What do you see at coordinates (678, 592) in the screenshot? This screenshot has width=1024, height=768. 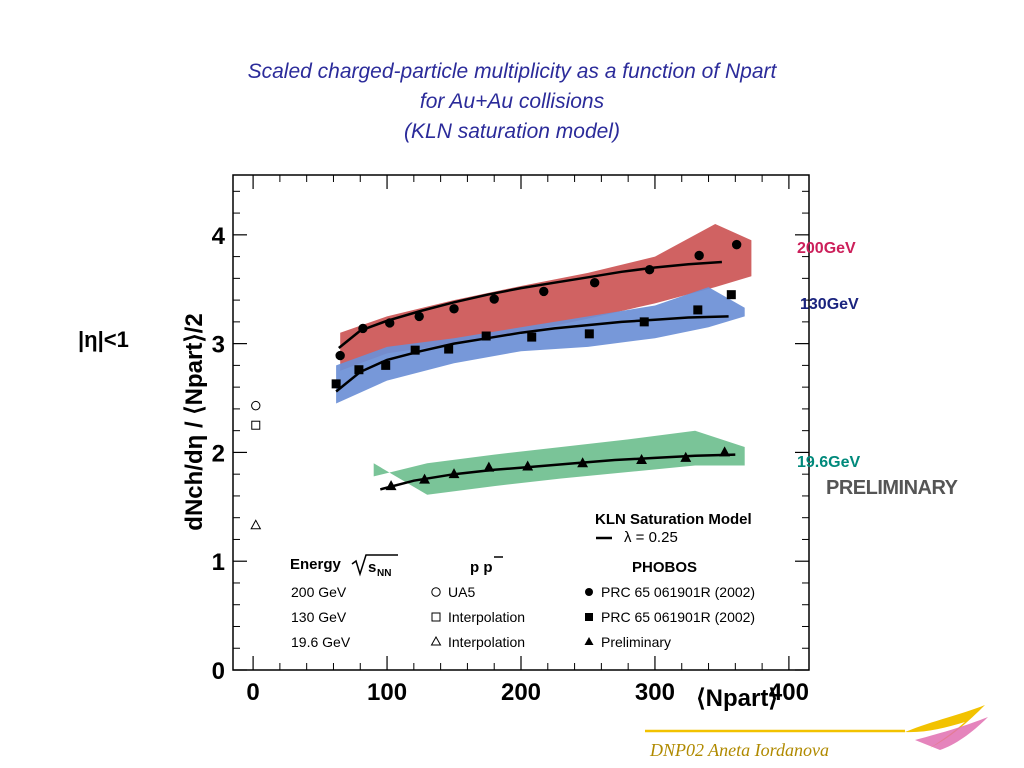 I see `legend-phobos-200: PRC 65 061901R (2002)` at bounding box center [678, 592].